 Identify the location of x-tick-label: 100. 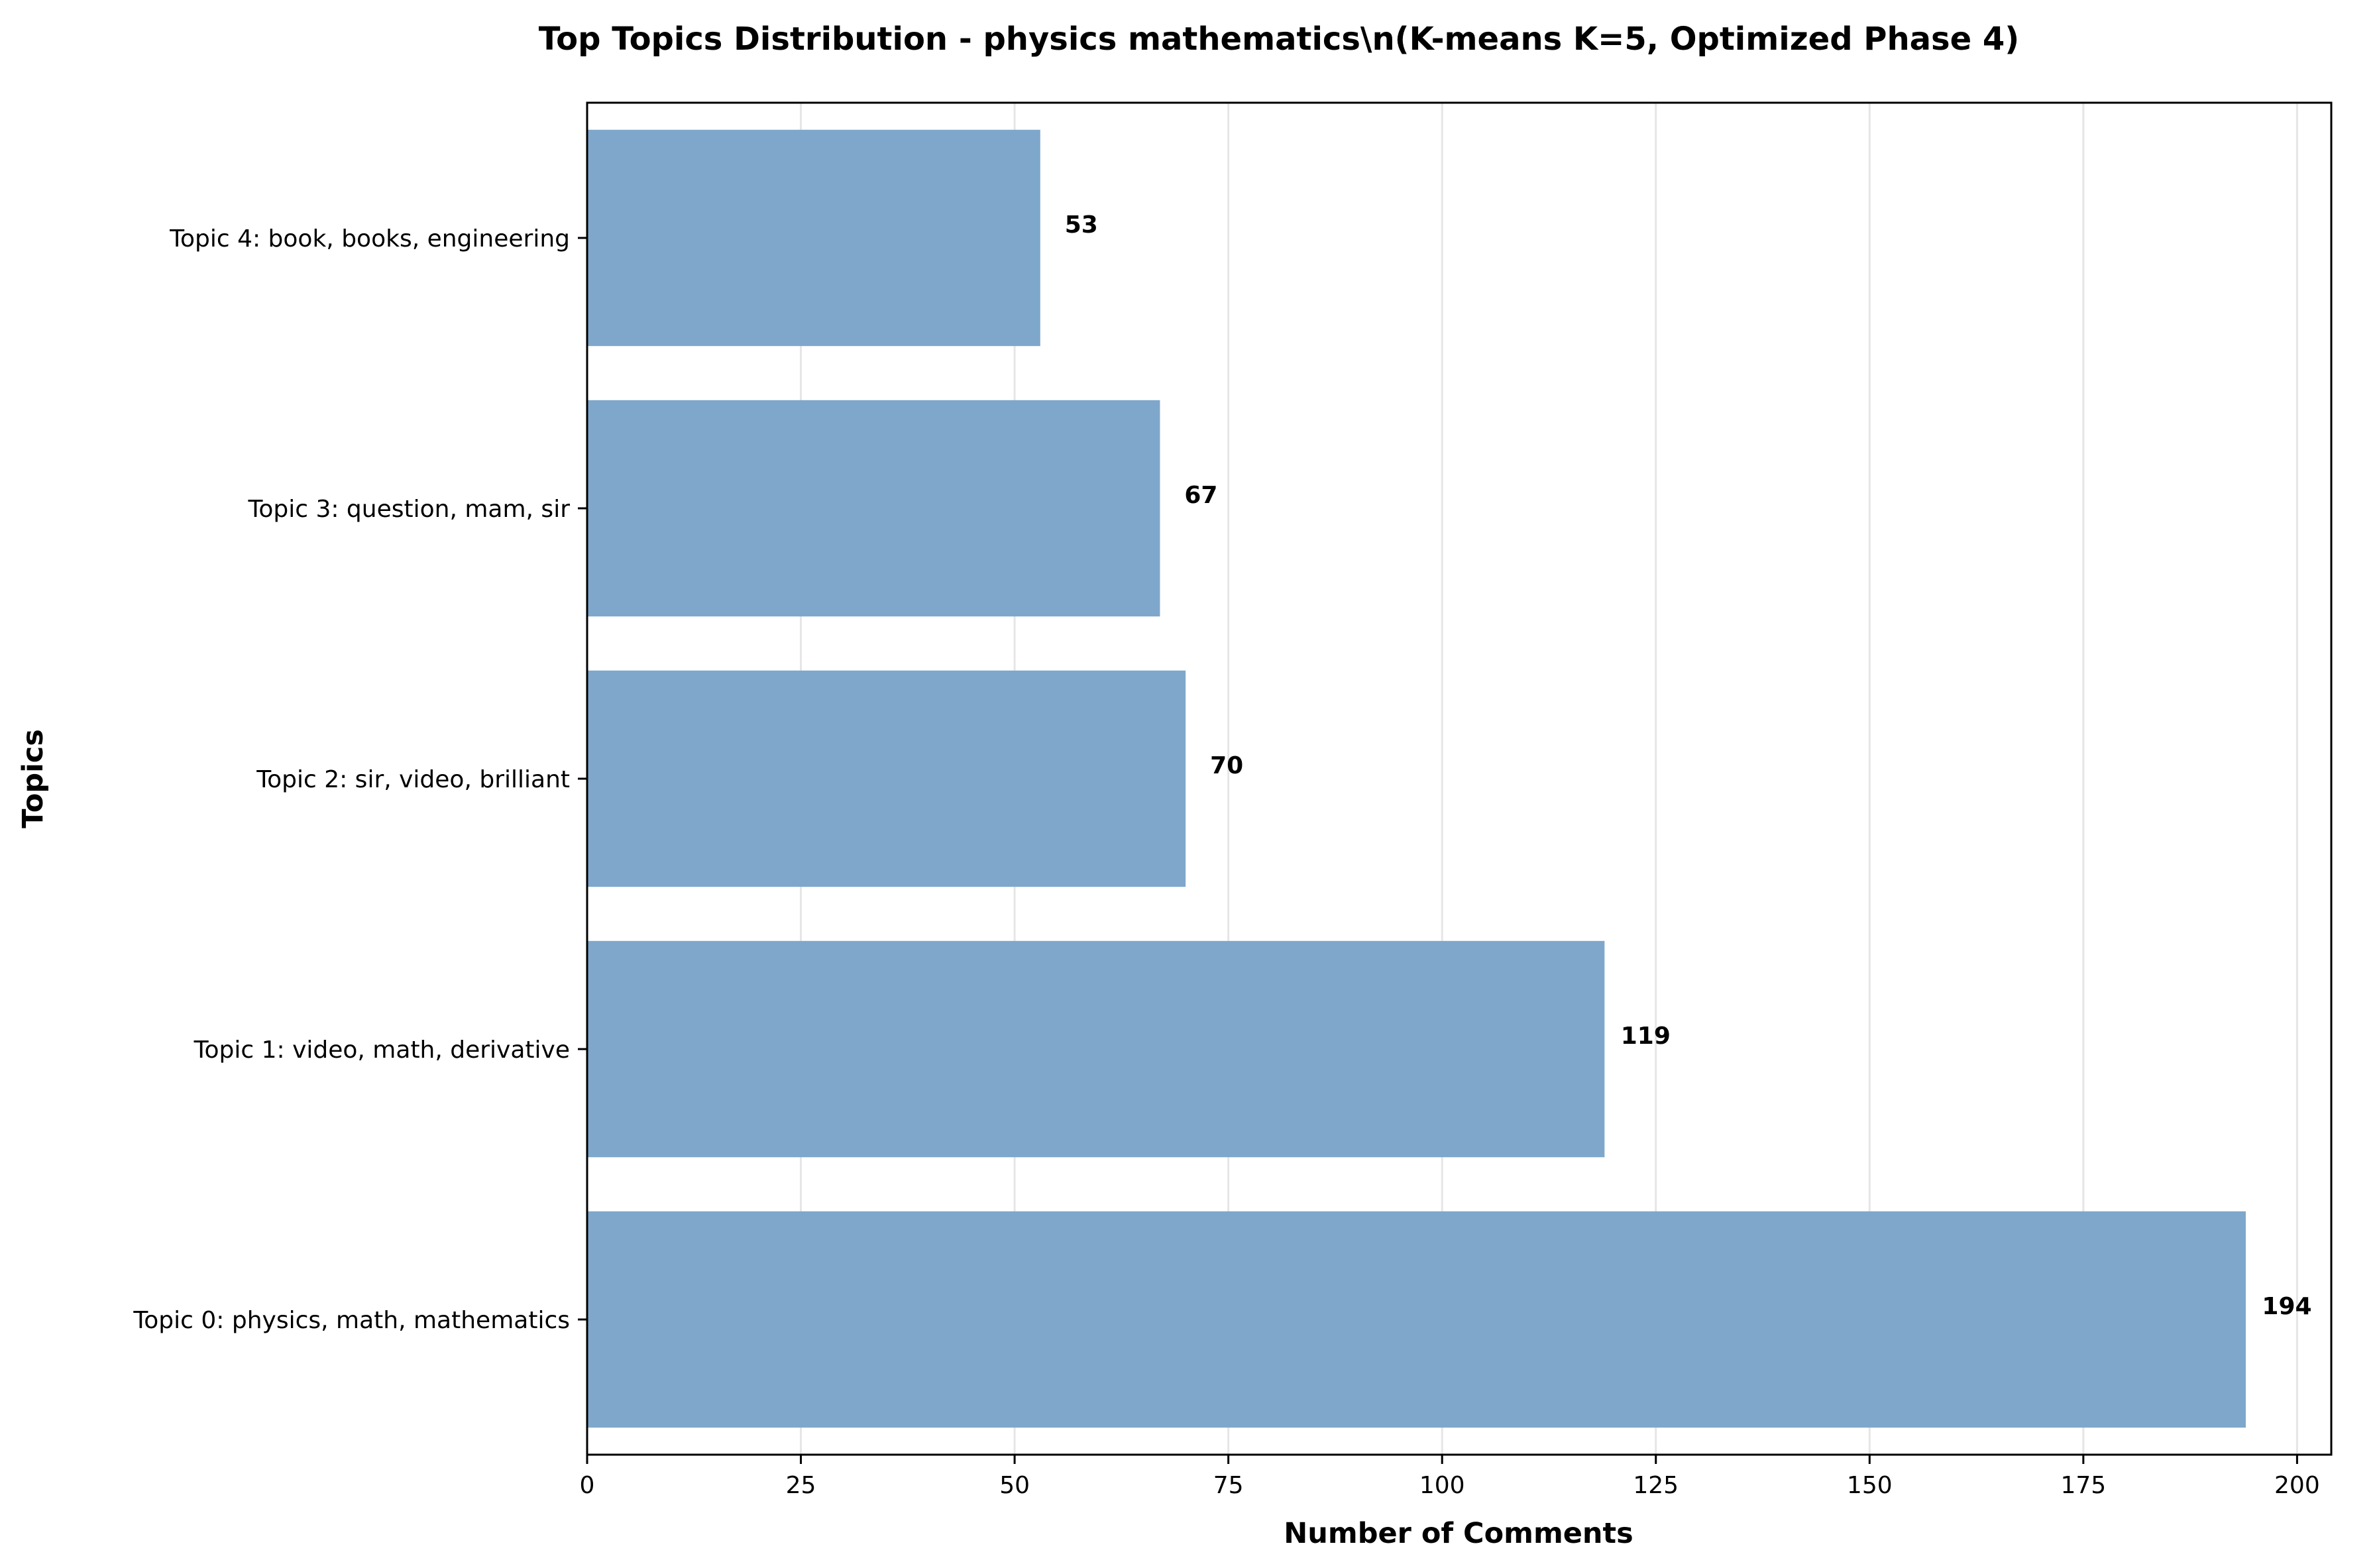
(1442, 1485).